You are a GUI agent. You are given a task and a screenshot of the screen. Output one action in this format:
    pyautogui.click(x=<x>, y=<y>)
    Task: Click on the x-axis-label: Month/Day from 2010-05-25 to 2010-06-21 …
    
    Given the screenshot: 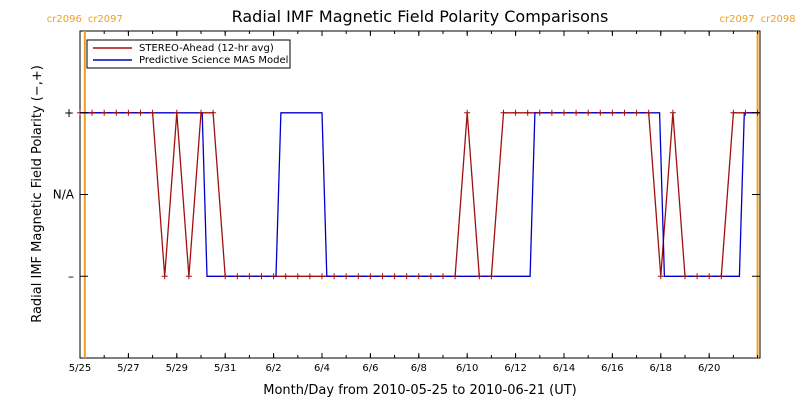 What is the action you would take?
    pyautogui.click(x=419, y=390)
    